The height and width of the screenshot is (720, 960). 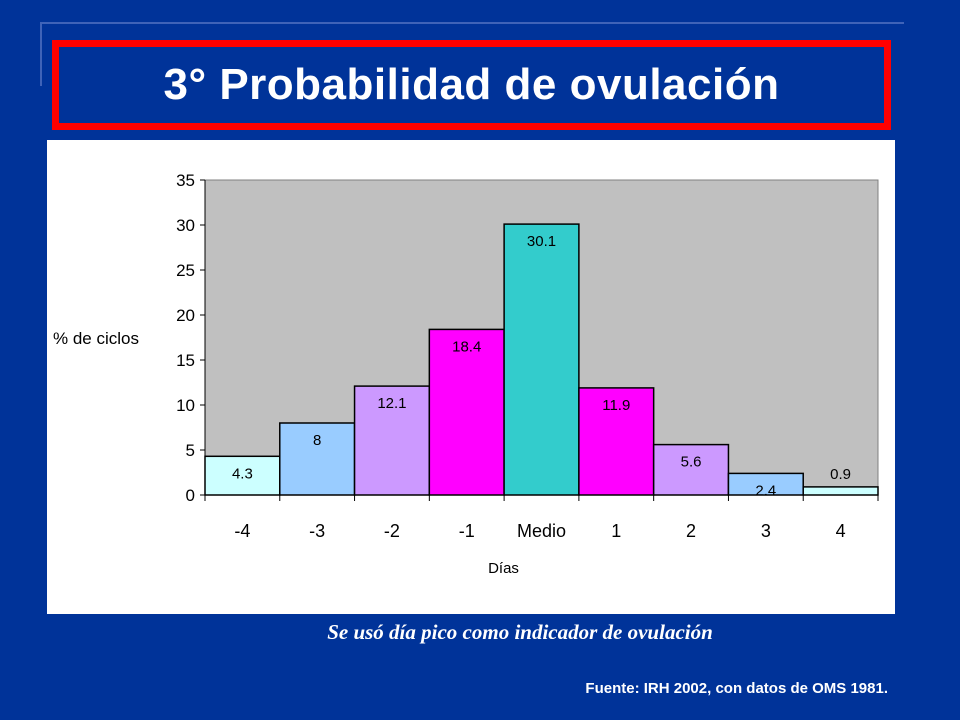 I want to click on source-note: Fuente: IRH 2002, con datos de OMS 1981., so click(x=736, y=688).